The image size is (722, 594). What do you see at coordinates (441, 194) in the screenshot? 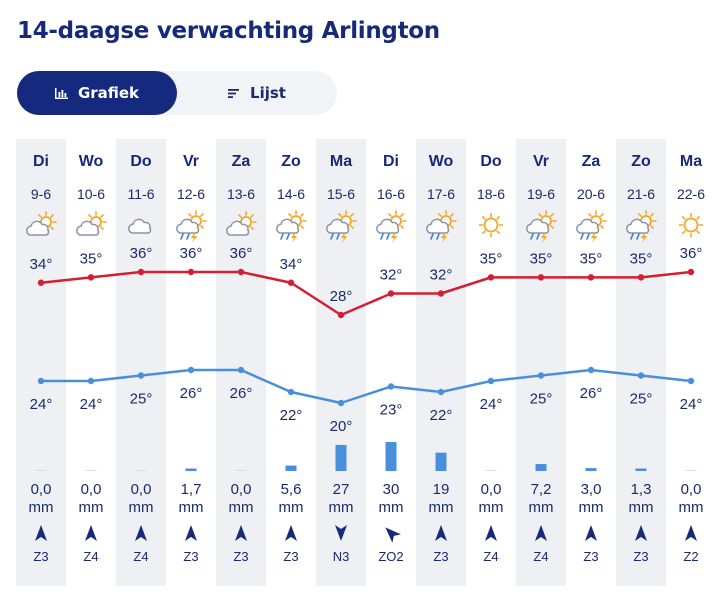
I see `date-label: 17-6` at bounding box center [441, 194].